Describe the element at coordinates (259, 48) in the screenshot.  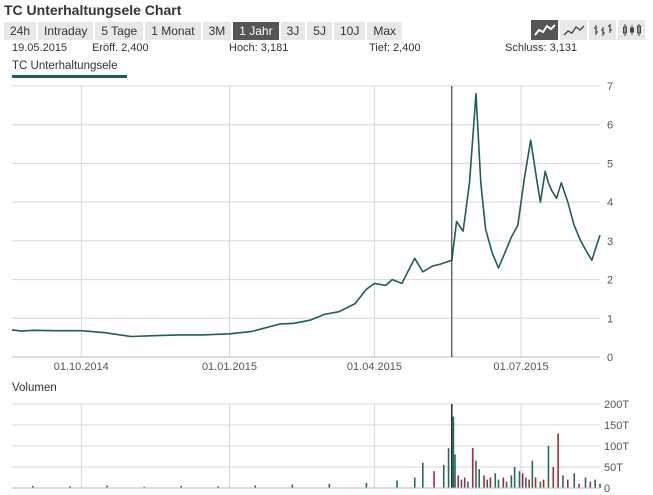
I see `info-high: Hoch: 3,181` at that location.